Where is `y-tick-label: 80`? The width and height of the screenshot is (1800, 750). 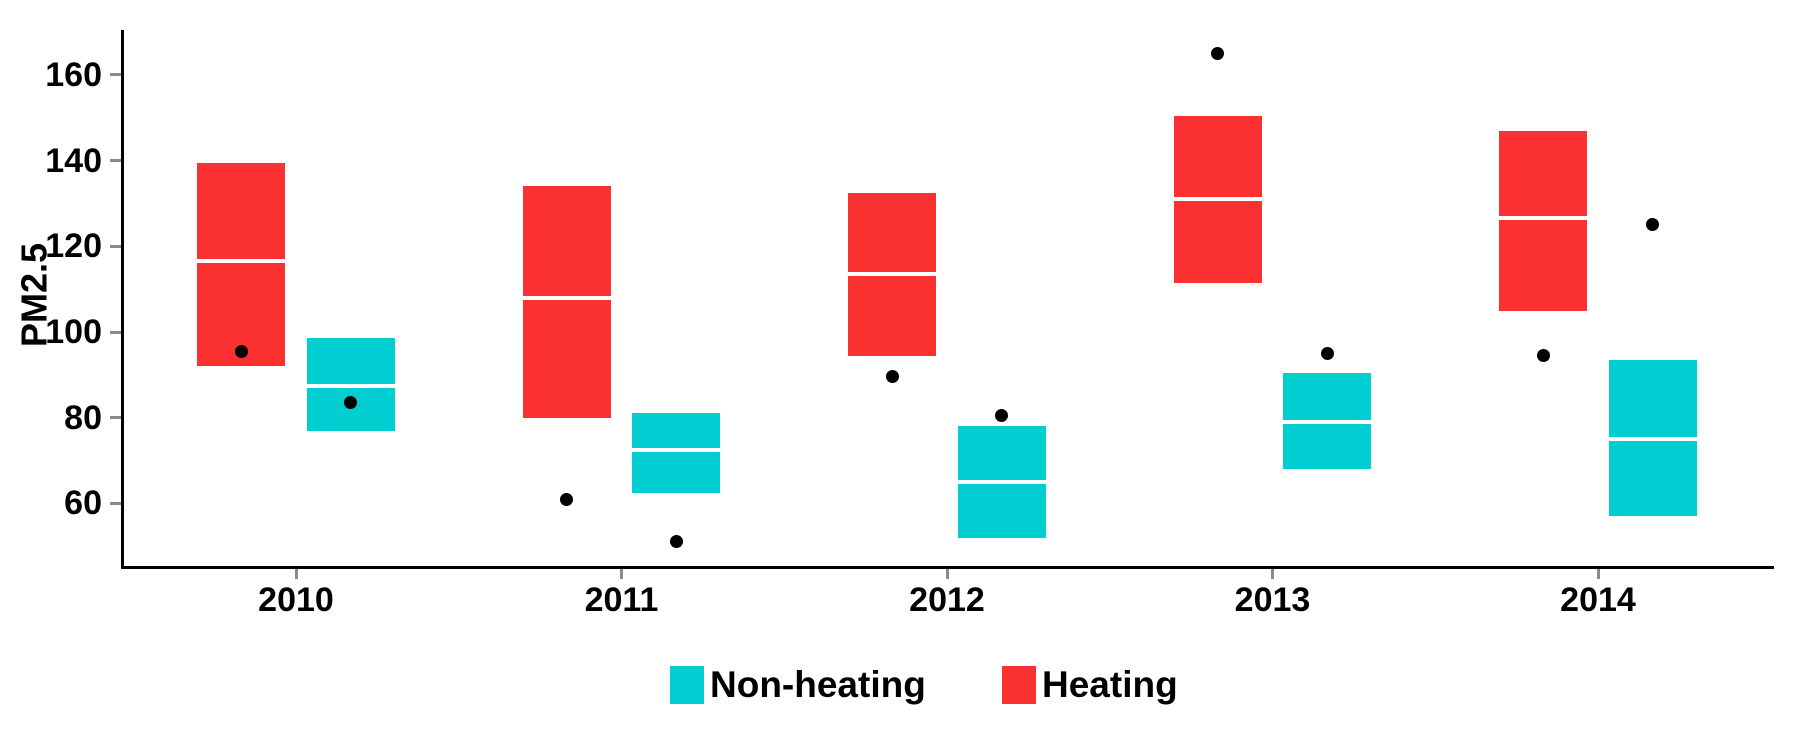
y-tick-label: 80 is located at coordinates (83, 417).